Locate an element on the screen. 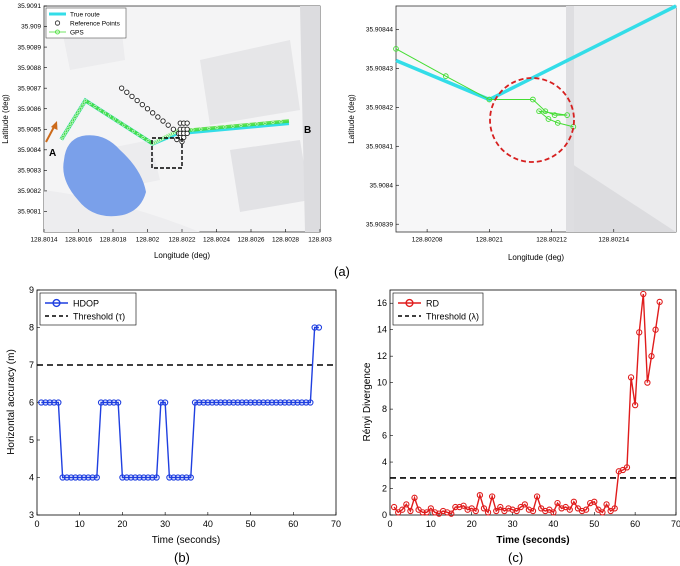 Image resolution: width=680 pixels, height=566 pixels. y-tick-label: 4 is located at coordinates (384, 462).